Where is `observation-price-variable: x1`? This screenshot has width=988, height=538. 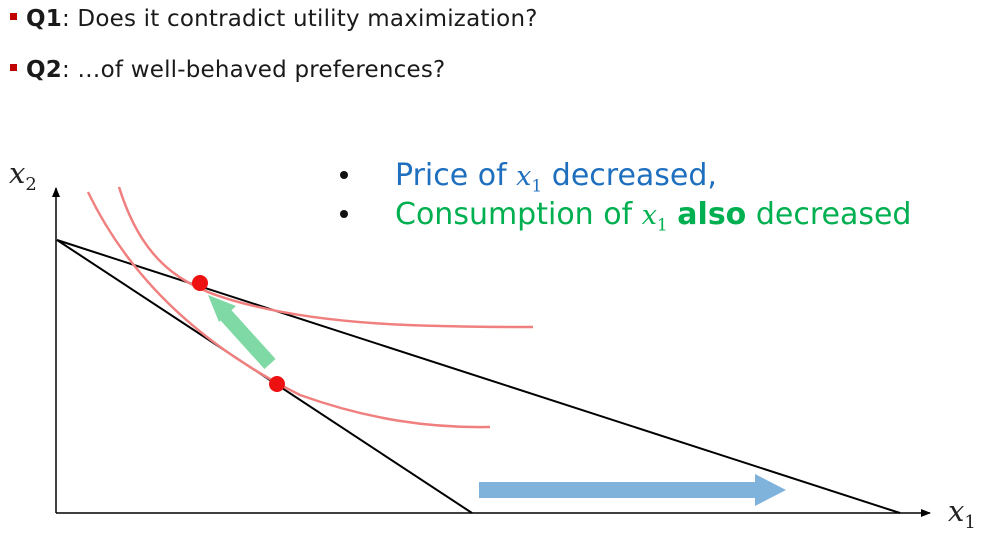
observation-price-variable: x1 is located at coordinates (529, 179).